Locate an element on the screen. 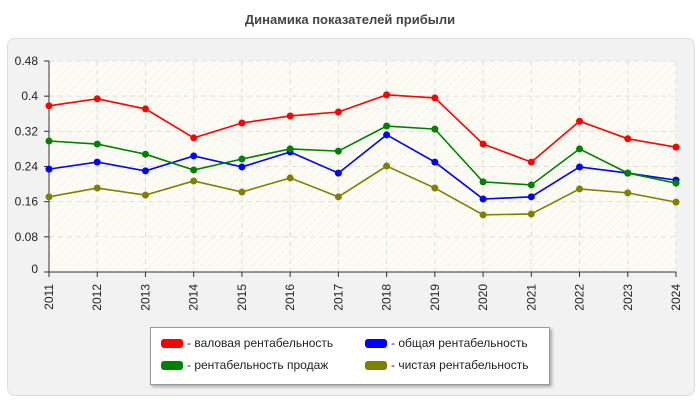 Image resolution: width=700 pixels, height=400 pixels. x-tick-label: 2013 is located at coordinates (145, 297).